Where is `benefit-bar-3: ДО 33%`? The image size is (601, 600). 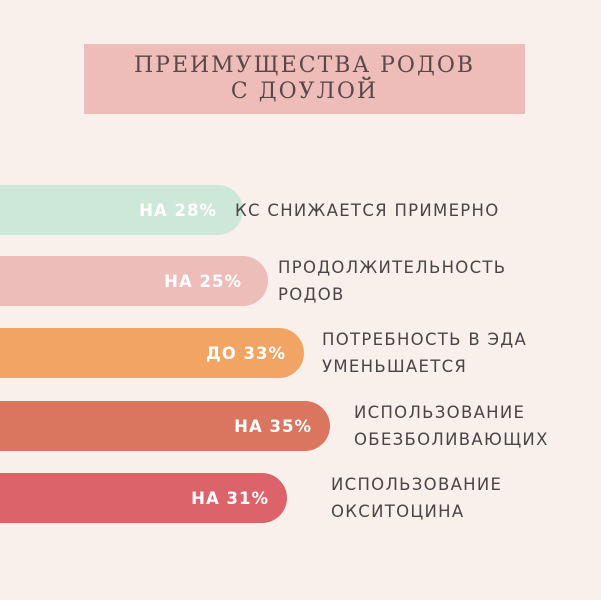 benefit-bar-3: ДО 33% is located at coordinates (152, 353).